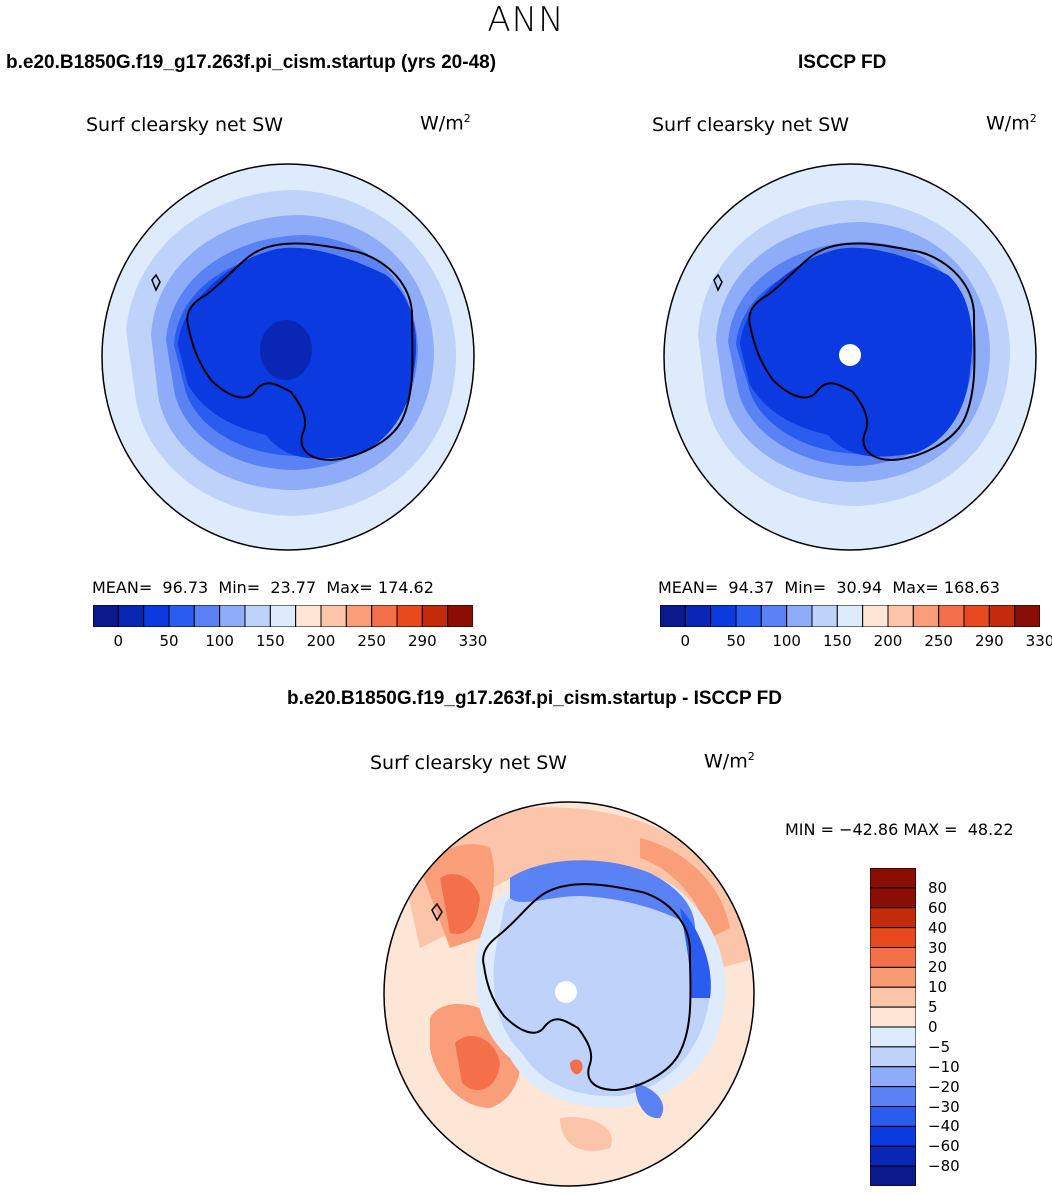 The width and height of the screenshot is (1052, 1195). I want to click on colorbar-tick-label: 80, so click(938, 887).